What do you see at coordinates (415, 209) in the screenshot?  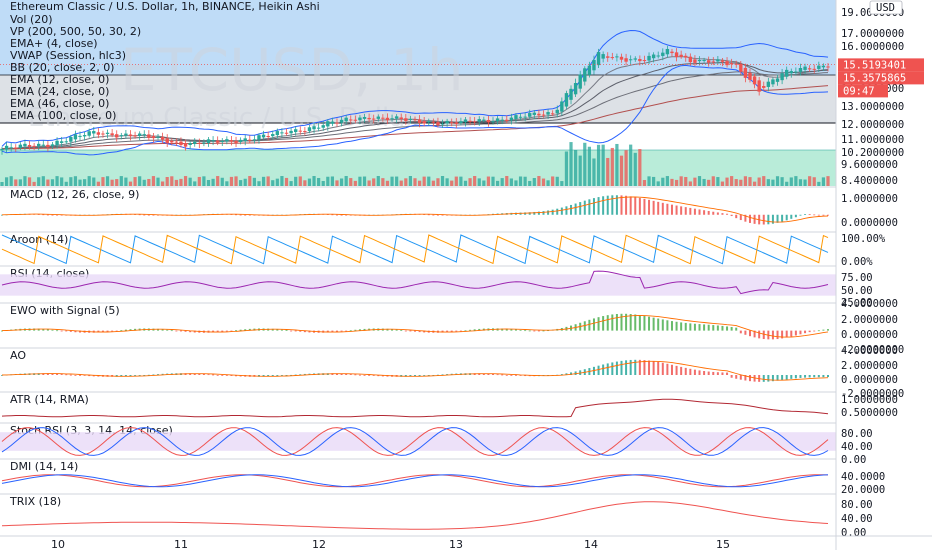 I see `signal-line` at bounding box center [415, 209].